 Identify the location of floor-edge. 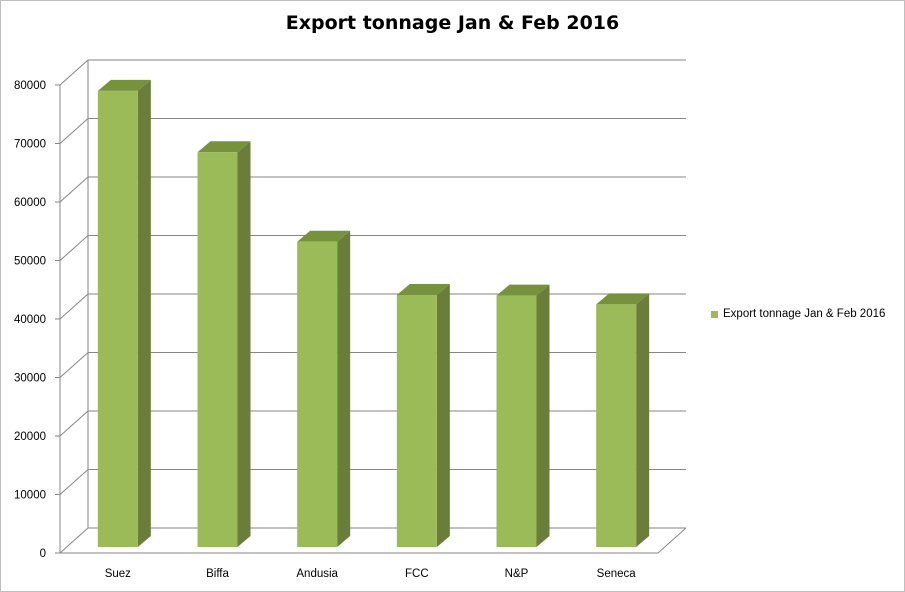
(373, 540).